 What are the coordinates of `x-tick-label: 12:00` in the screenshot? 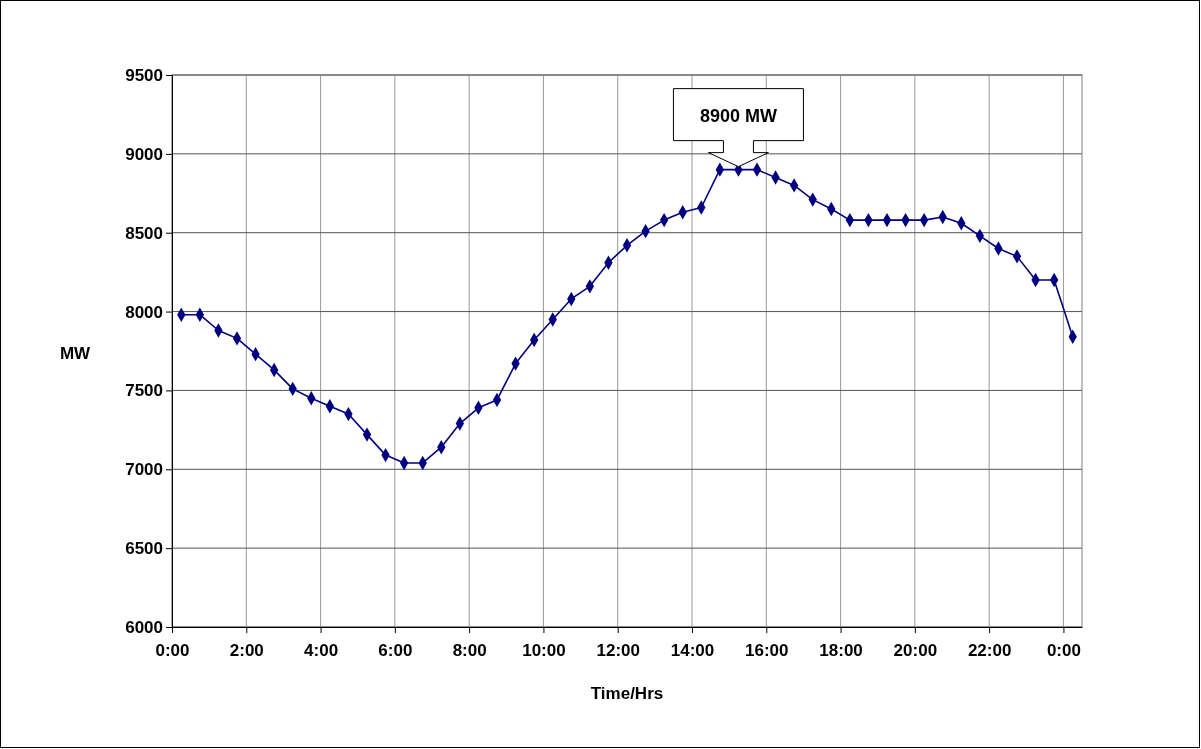 It's located at (618, 651).